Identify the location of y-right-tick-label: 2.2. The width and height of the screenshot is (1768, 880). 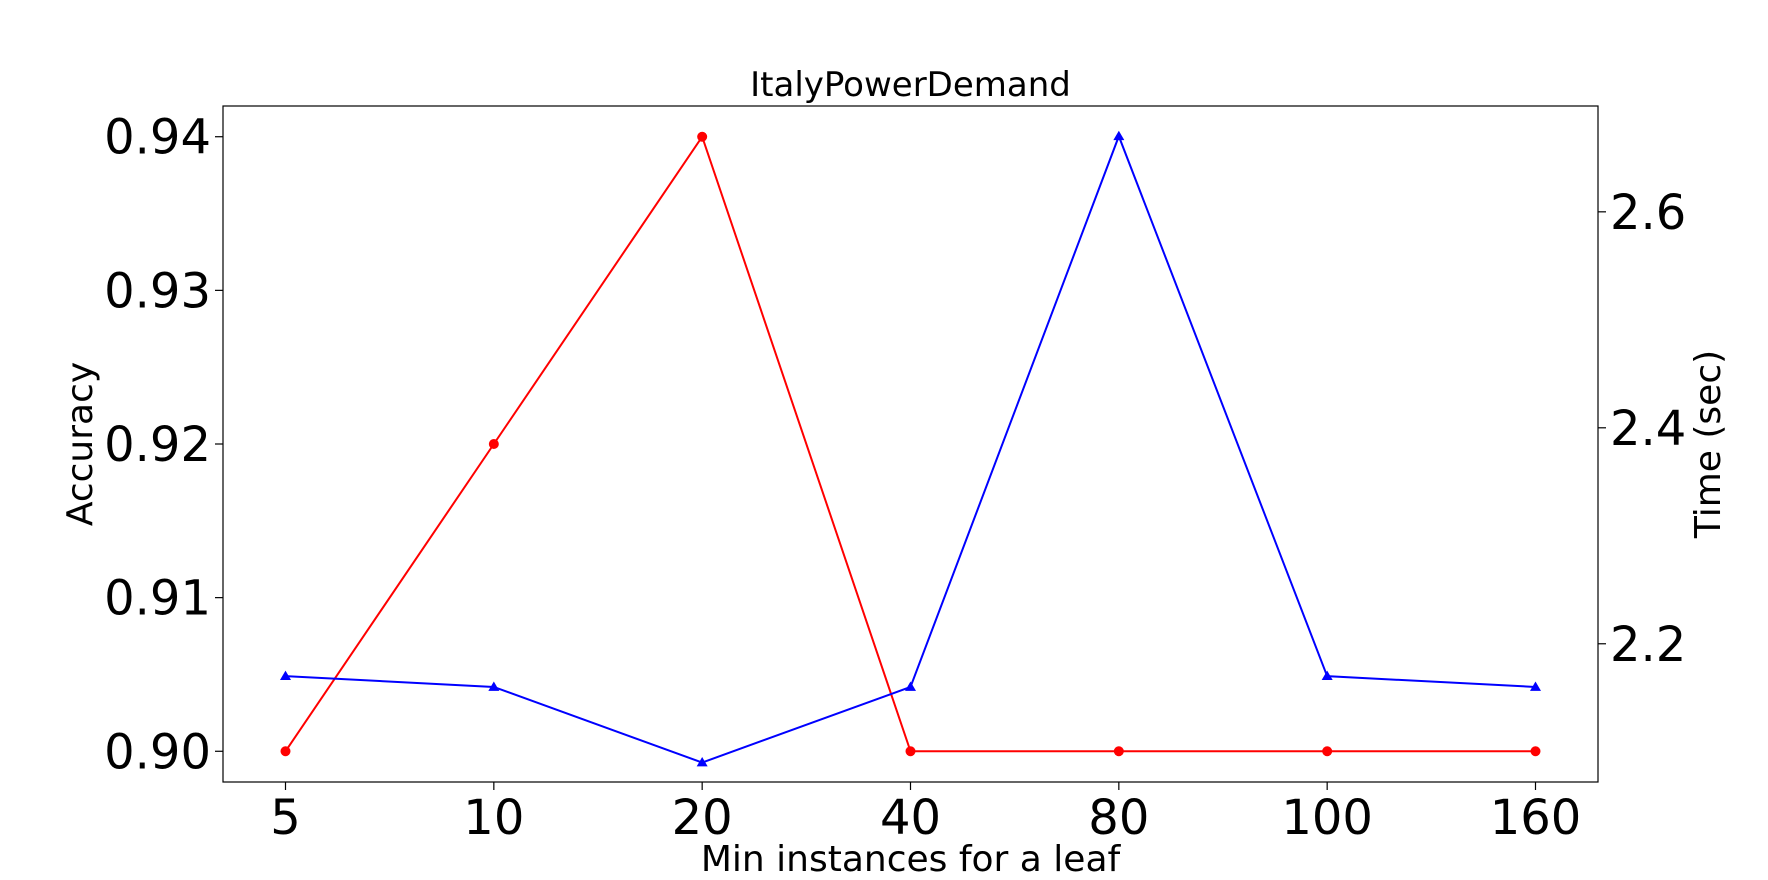
(1648, 645).